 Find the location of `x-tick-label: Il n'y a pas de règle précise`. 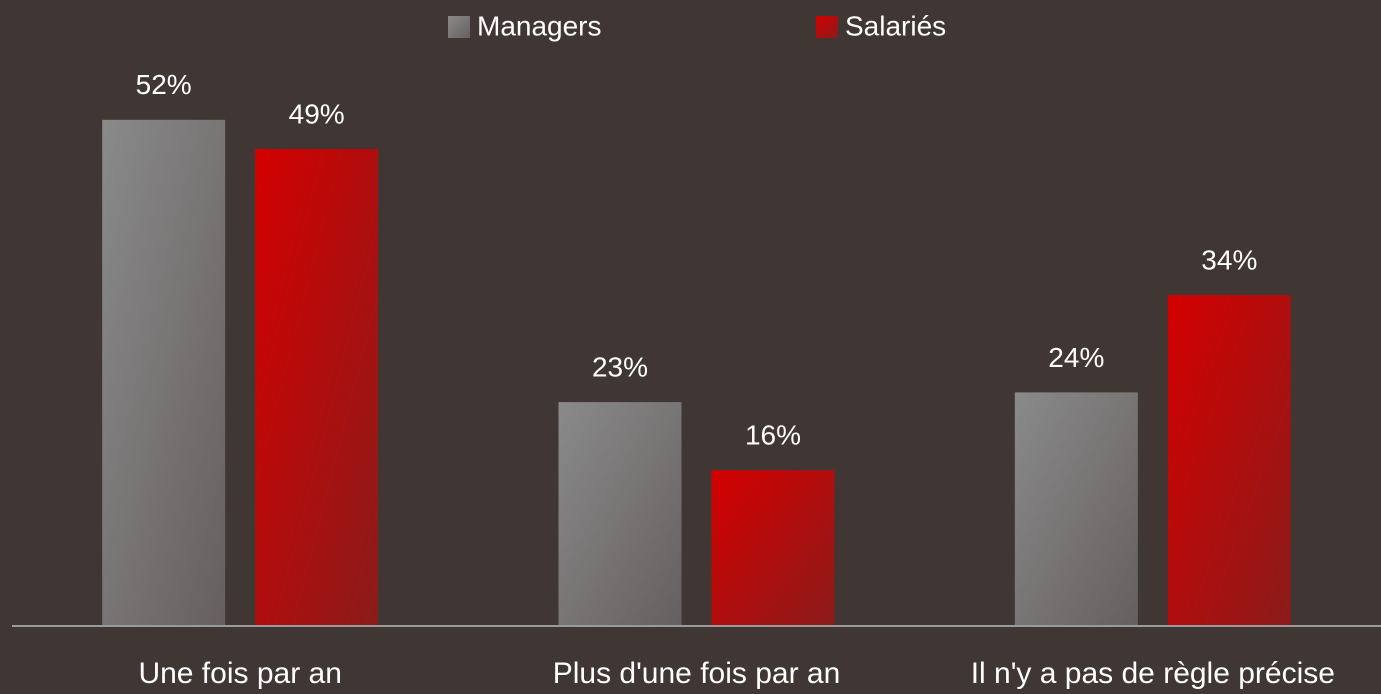

x-tick-label: Il n'y a pas de règle précise is located at coordinates (1153, 673).